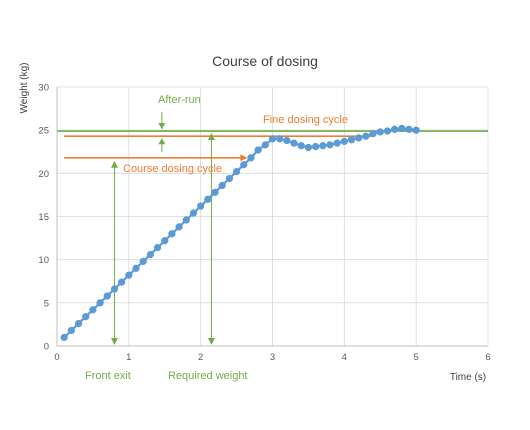 This screenshot has height=430, width=530. Describe the element at coordinates (43, 260) in the screenshot. I see `y-tick-label: 10` at that location.